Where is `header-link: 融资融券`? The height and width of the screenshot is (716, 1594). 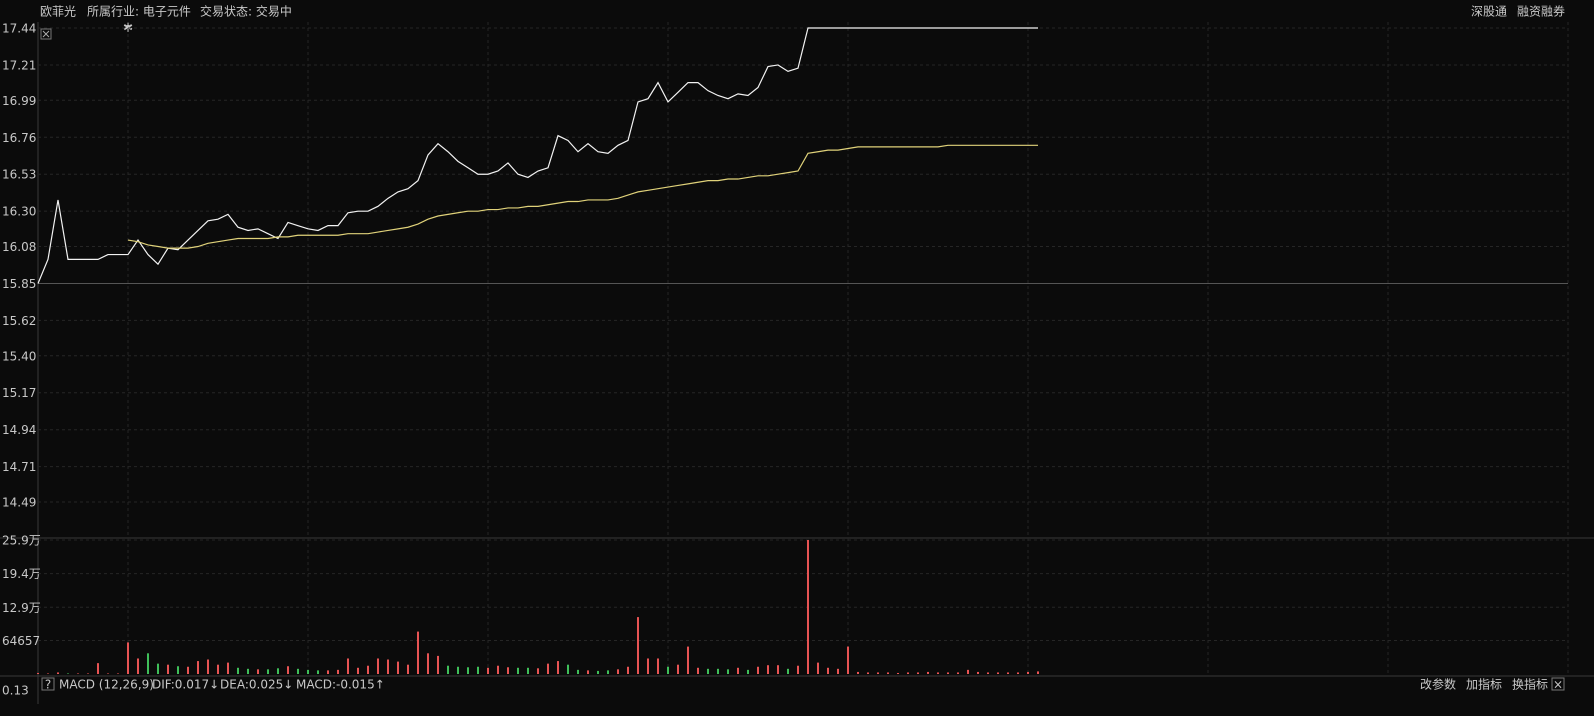
header-link: 融资融券 is located at coordinates (1541, 11).